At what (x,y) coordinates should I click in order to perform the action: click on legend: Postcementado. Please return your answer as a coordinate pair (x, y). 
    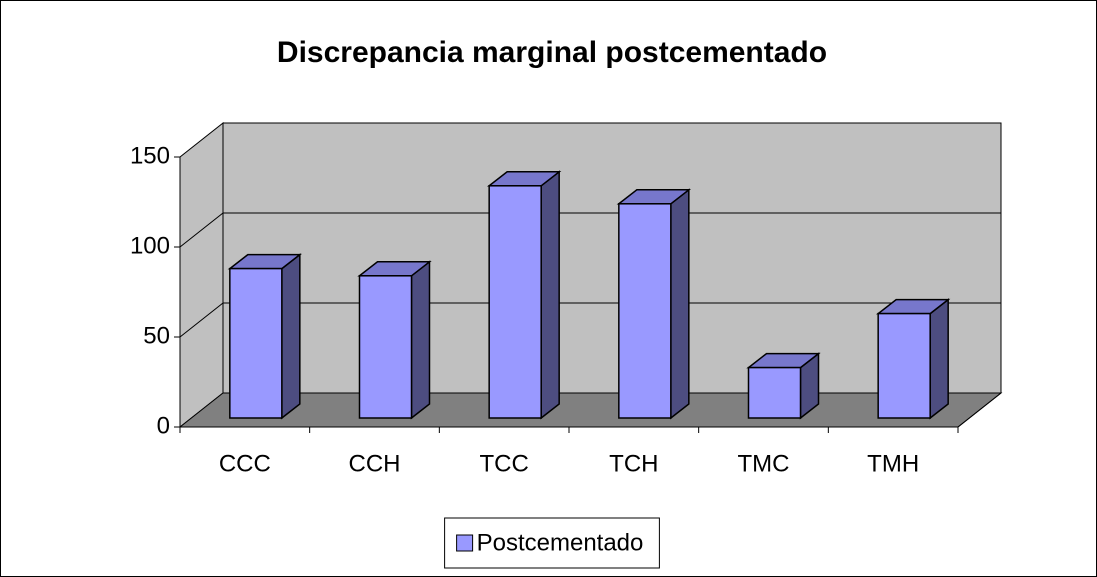
    Looking at the image, I should click on (552, 543).